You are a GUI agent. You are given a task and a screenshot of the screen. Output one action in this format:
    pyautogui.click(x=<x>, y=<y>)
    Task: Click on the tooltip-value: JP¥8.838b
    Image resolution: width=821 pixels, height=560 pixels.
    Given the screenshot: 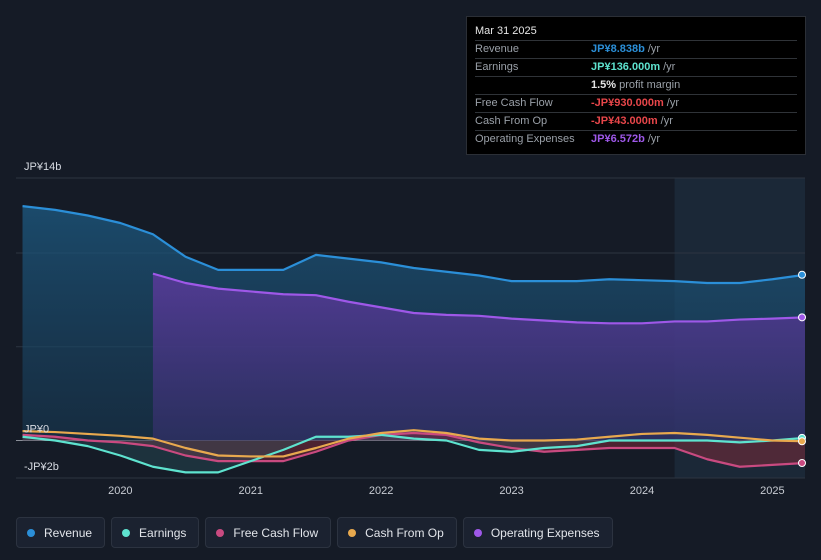 What is the action you would take?
    pyautogui.click(x=618, y=49)
    